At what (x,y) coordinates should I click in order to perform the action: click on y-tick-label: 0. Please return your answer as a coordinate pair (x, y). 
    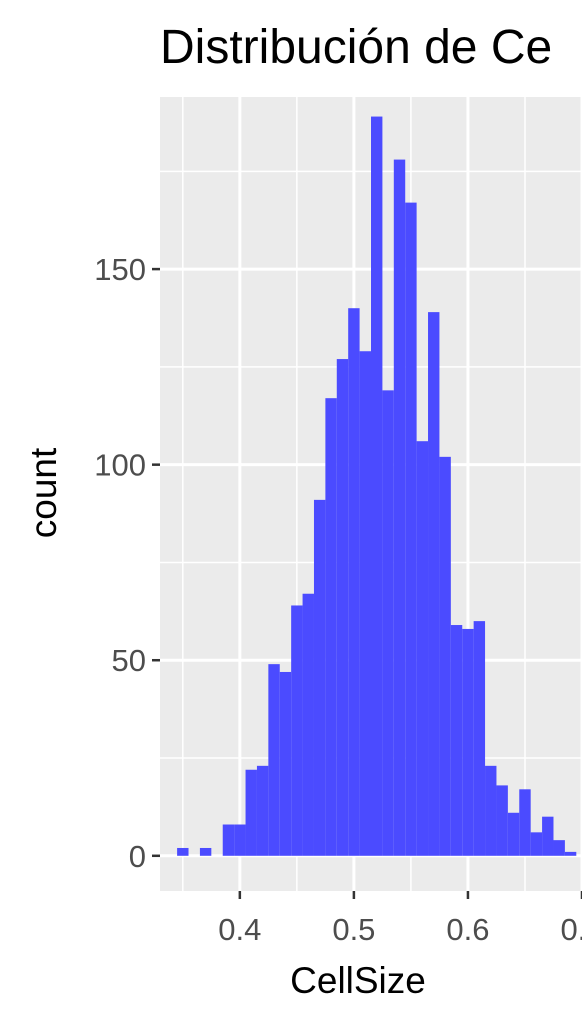
    Looking at the image, I should click on (137, 856).